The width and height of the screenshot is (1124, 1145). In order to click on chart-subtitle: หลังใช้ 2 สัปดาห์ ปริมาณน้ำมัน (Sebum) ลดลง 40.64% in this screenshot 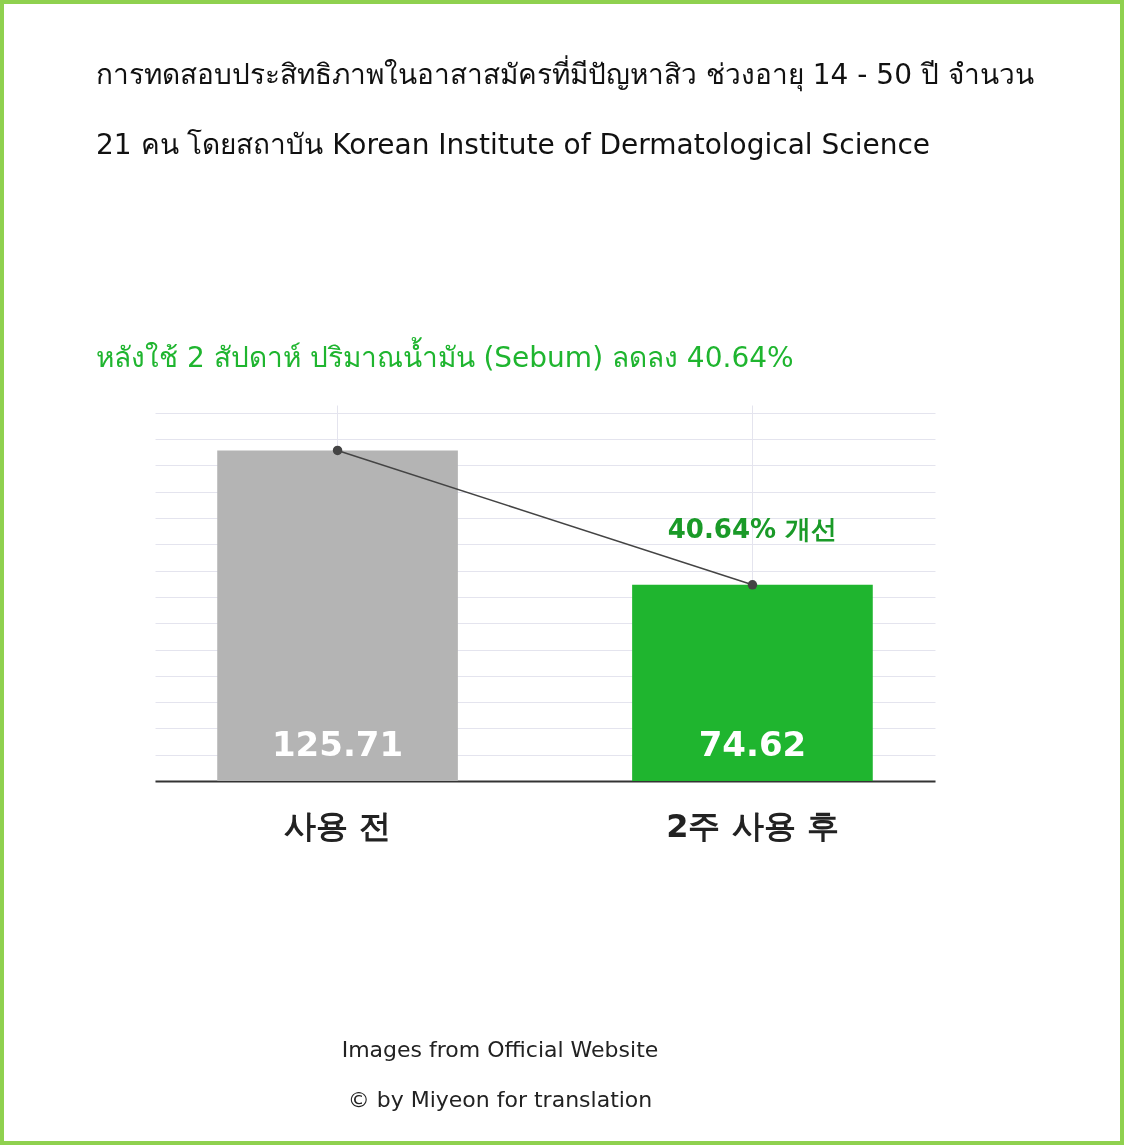, I will do `click(445, 356)`.